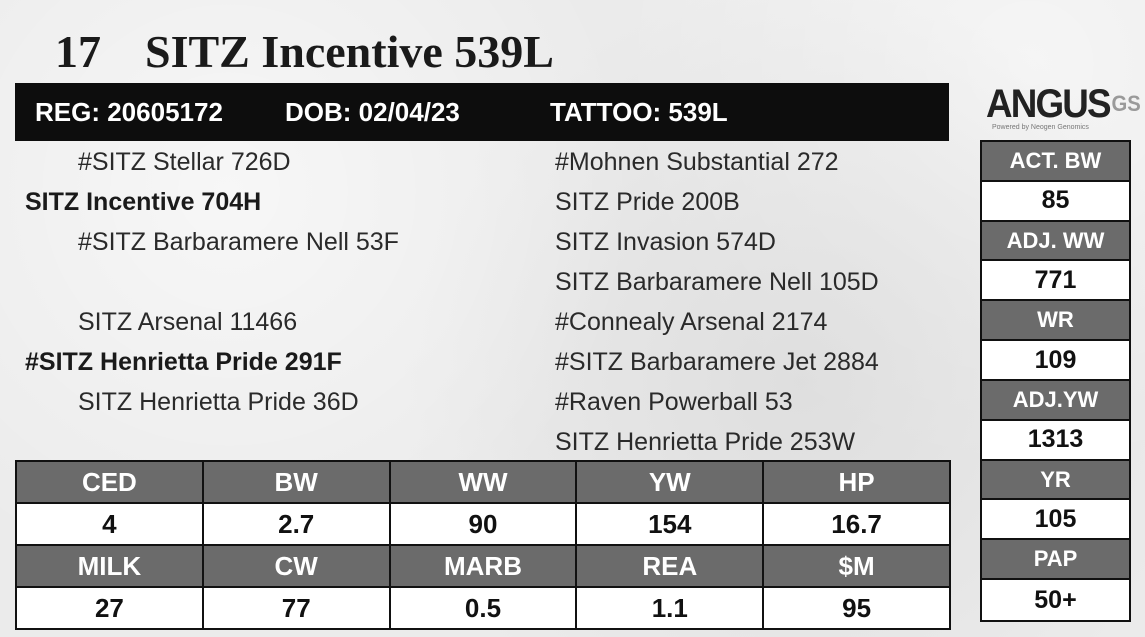  I want to click on pedigree-dam-sire: SITZ Arsenal 11466, so click(188, 322).